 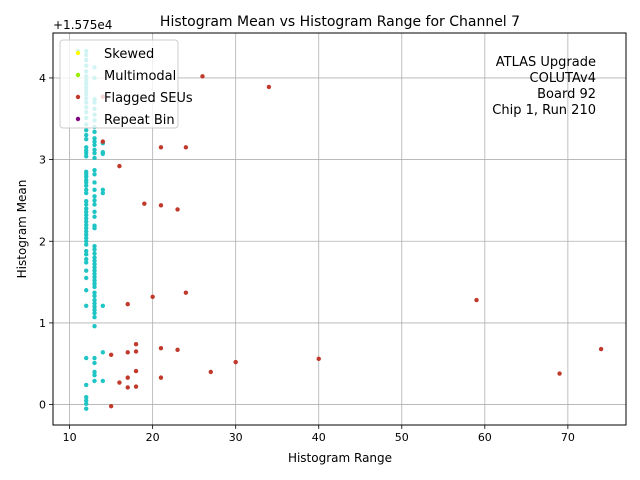 I want to click on x-tick-label: 20, so click(x=153, y=437).